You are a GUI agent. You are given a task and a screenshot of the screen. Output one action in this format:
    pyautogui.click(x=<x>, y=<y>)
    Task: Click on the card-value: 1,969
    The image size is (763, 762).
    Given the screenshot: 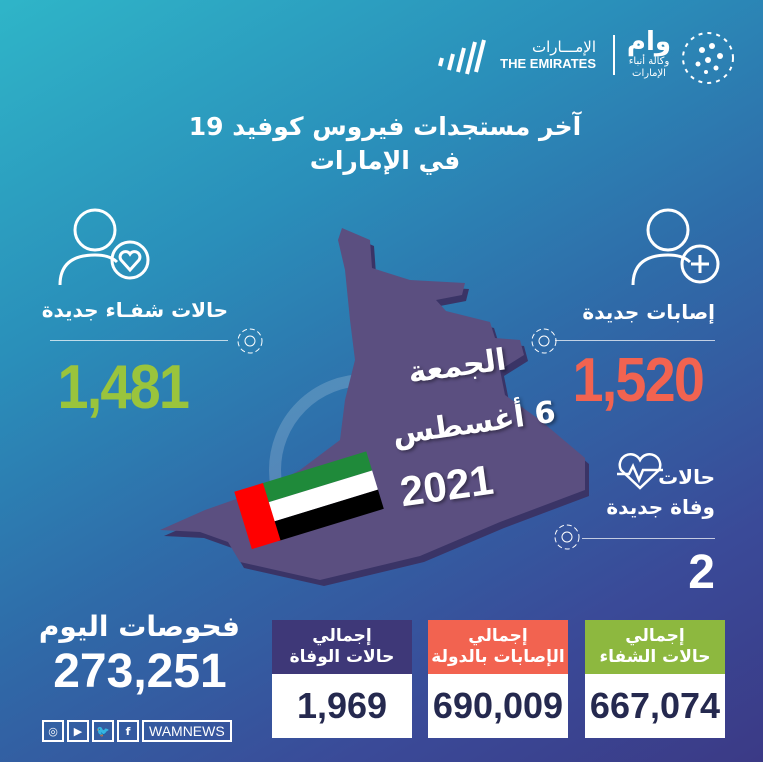 What is the action you would take?
    pyautogui.click(x=342, y=706)
    